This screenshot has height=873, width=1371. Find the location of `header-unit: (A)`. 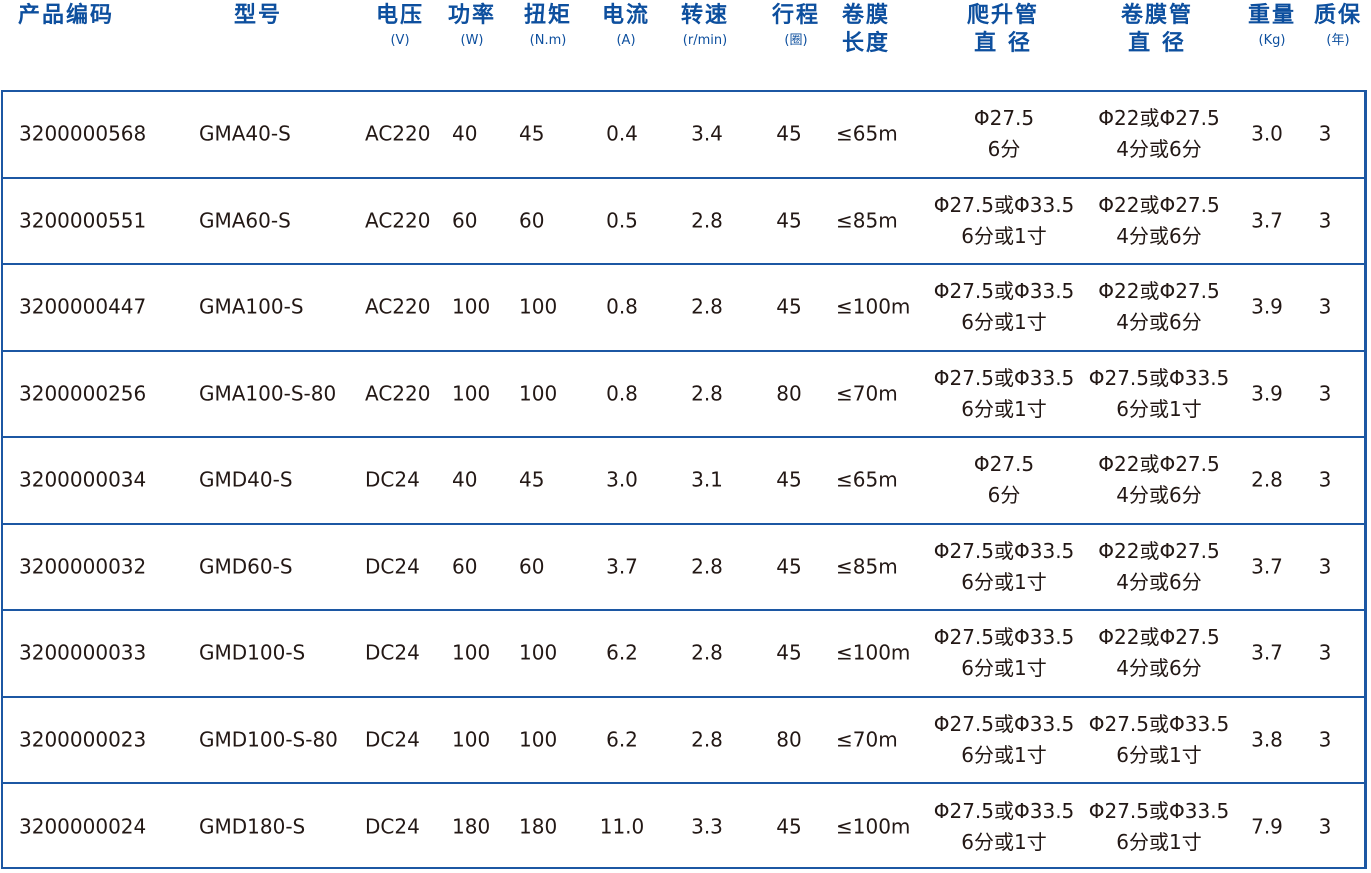

header-unit: (A) is located at coordinates (626, 40).